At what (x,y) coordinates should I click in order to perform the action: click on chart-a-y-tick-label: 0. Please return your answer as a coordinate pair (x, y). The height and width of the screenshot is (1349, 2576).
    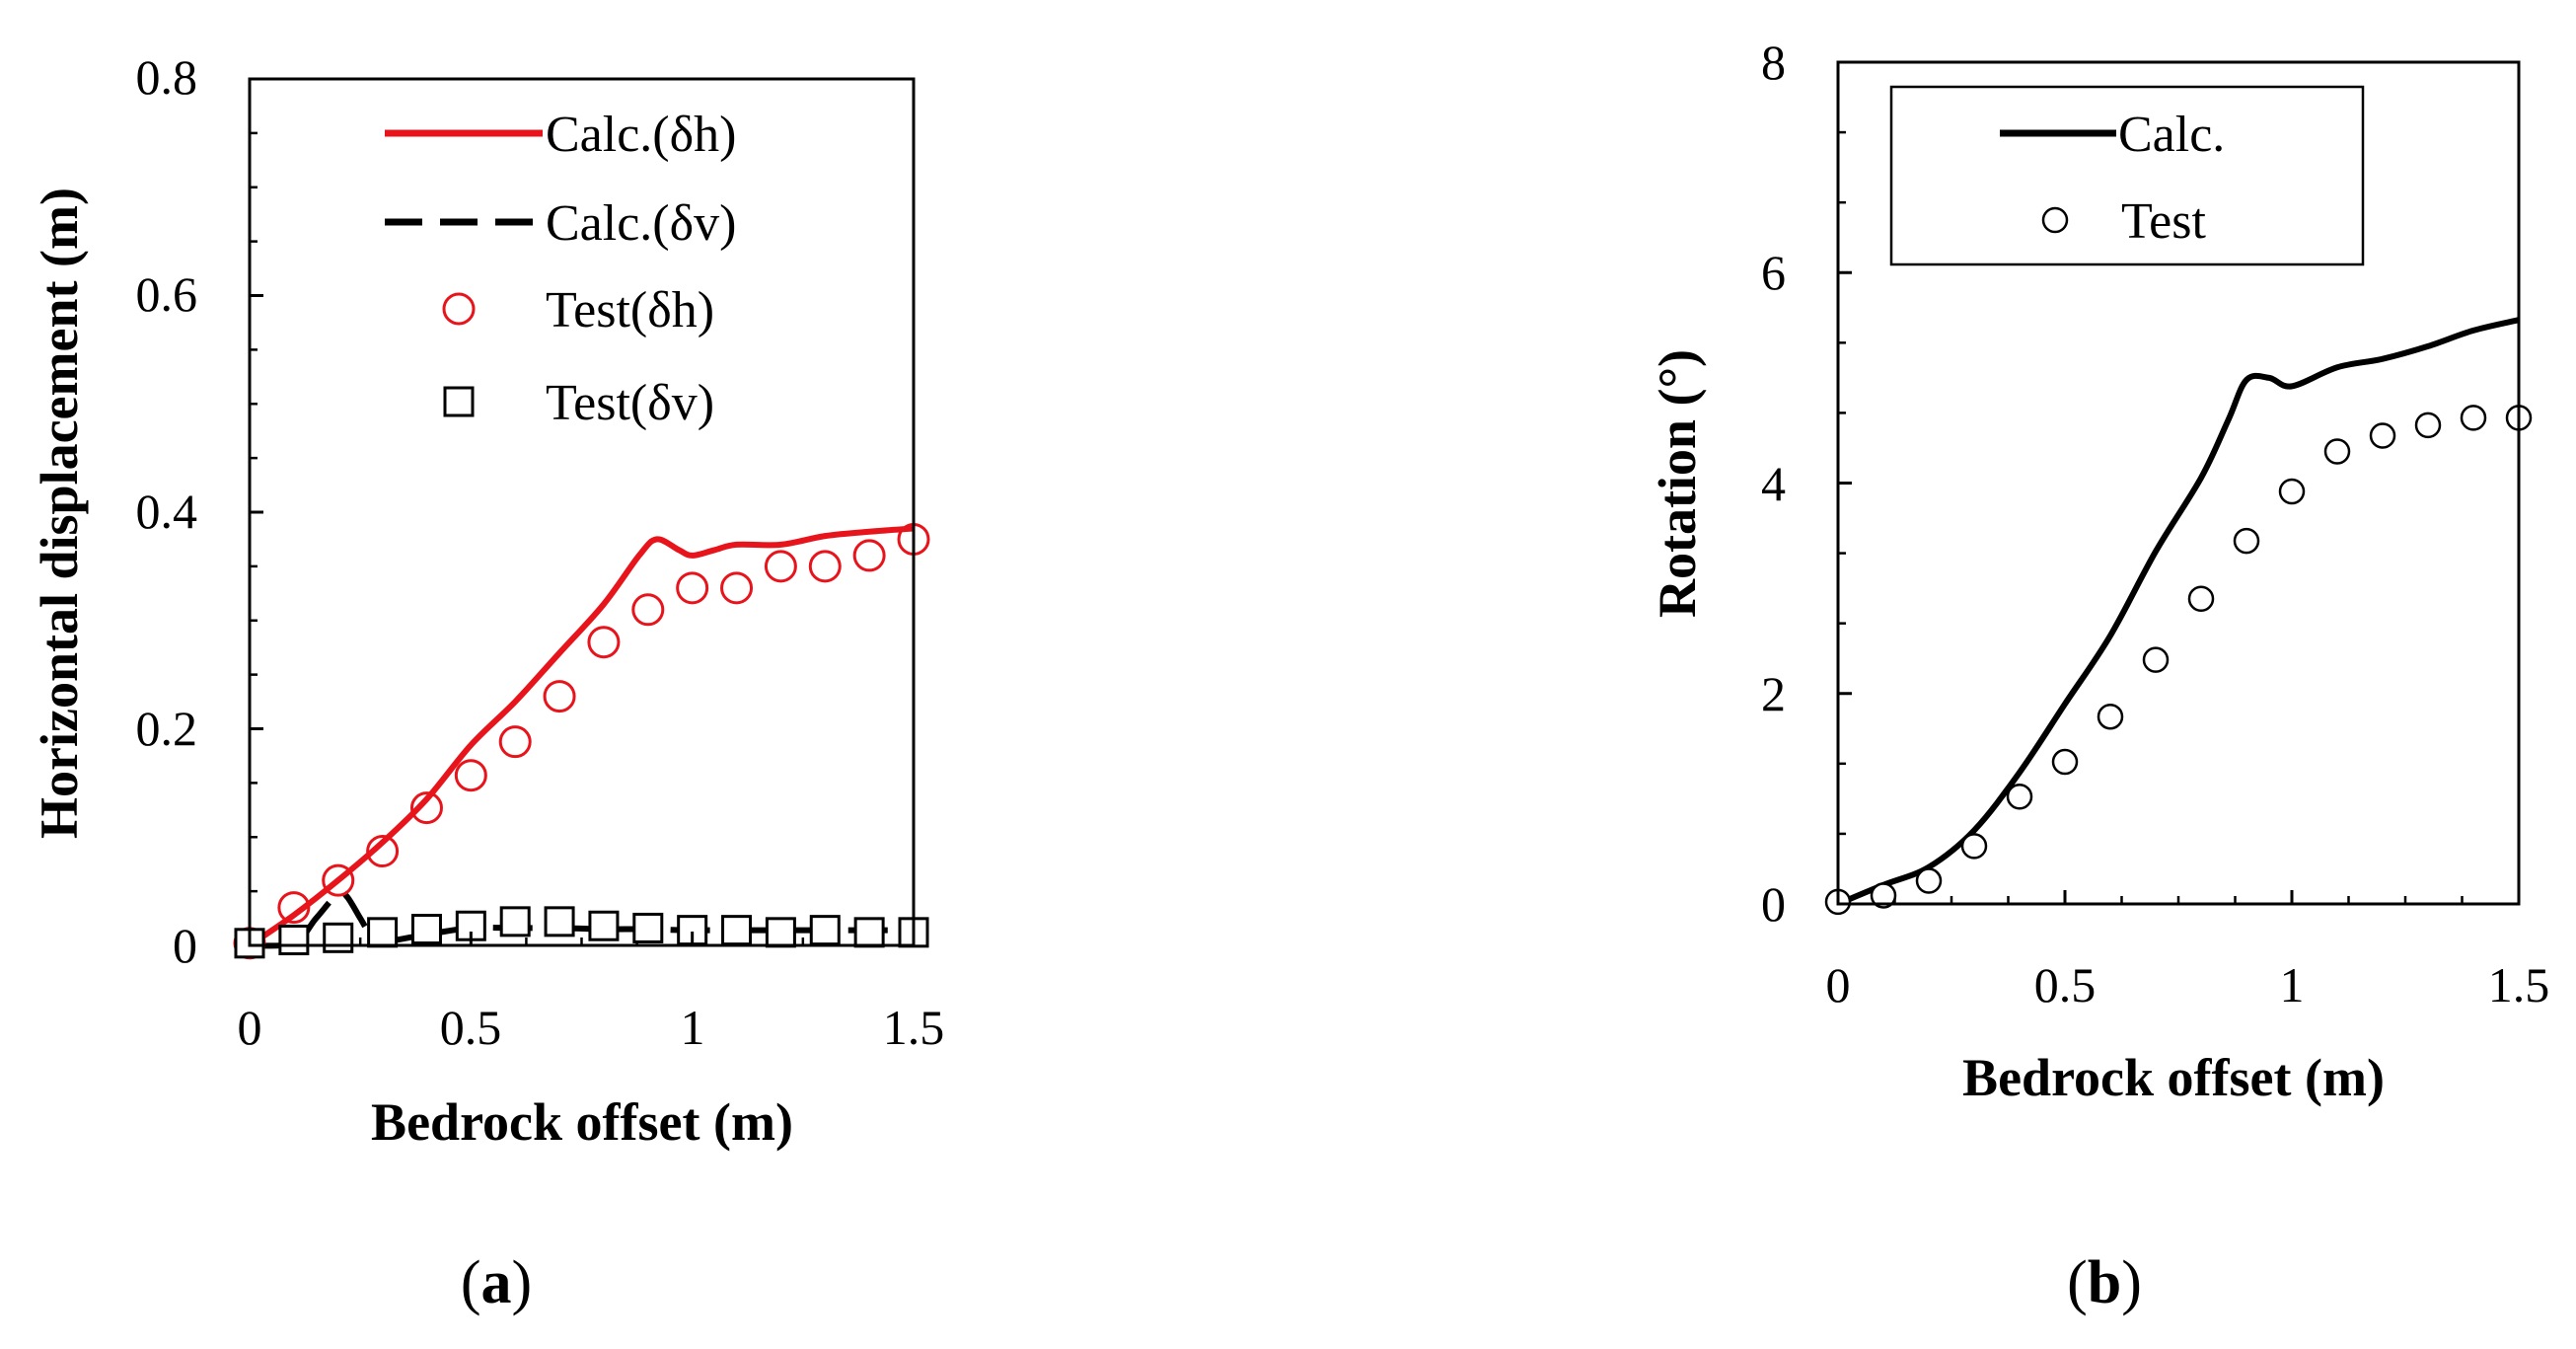
    Looking at the image, I should click on (185, 945).